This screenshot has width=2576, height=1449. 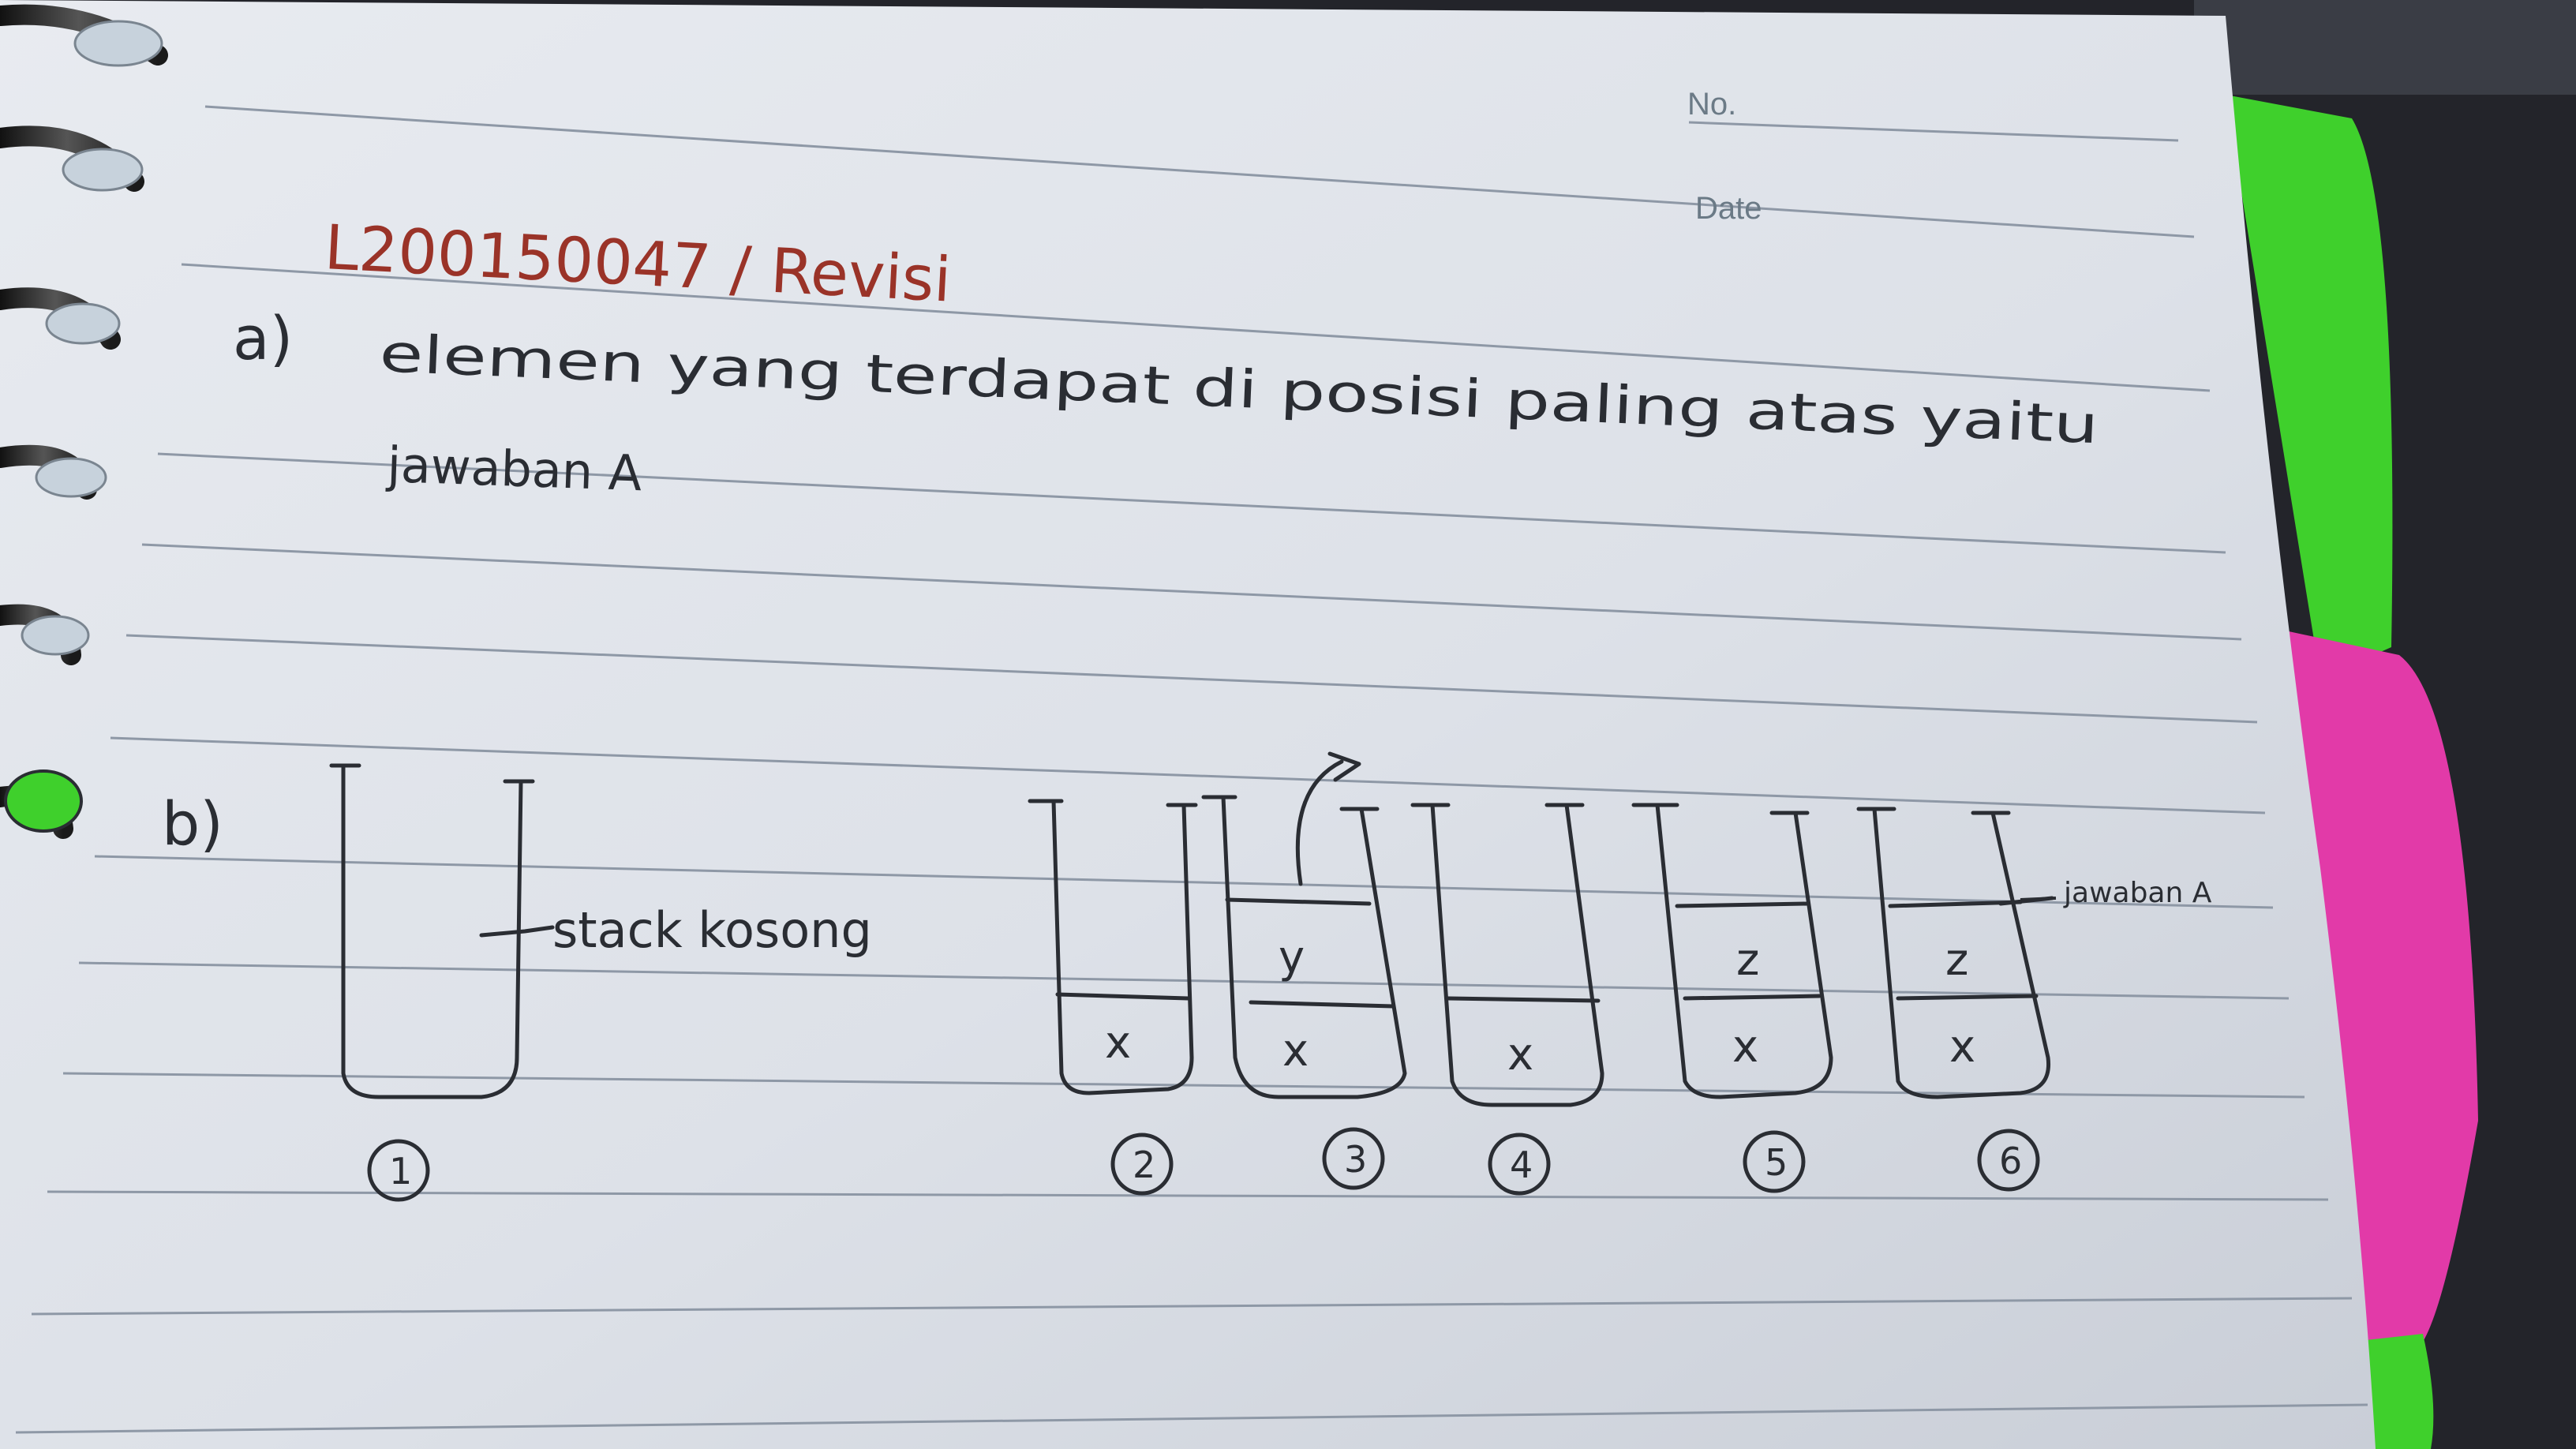 What do you see at coordinates (1962, 1047) in the screenshot?
I see `stack-6-item-1: x` at bounding box center [1962, 1047].